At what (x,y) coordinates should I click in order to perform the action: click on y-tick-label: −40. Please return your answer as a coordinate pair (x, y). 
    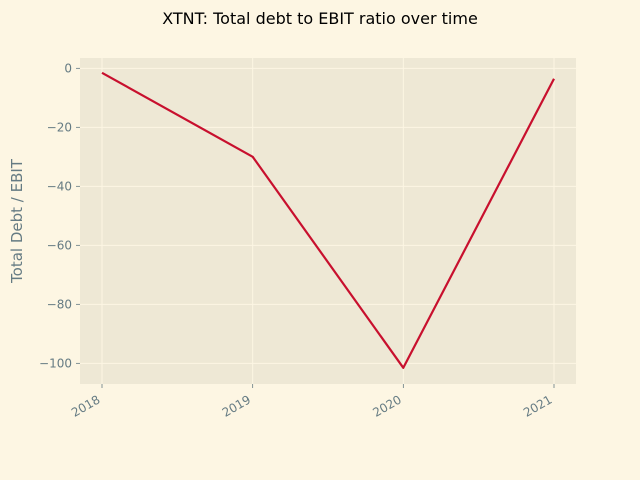
    Looking at the image, I should click on (59, 186).